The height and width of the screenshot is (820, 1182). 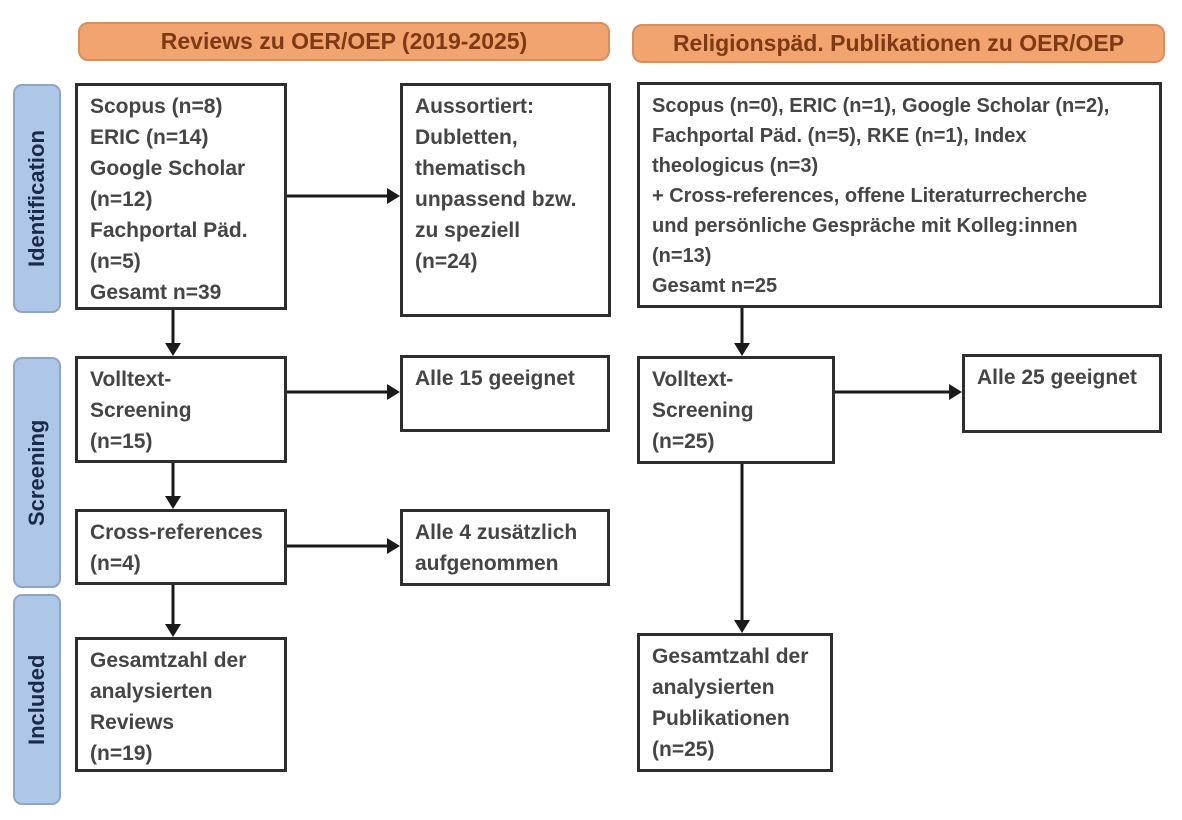 What do you see at coordinates (505, 393) in the screenshot?
I see `box-left-fulltext-result: Alle 15 geeignet` at bounding box center [505, 393].